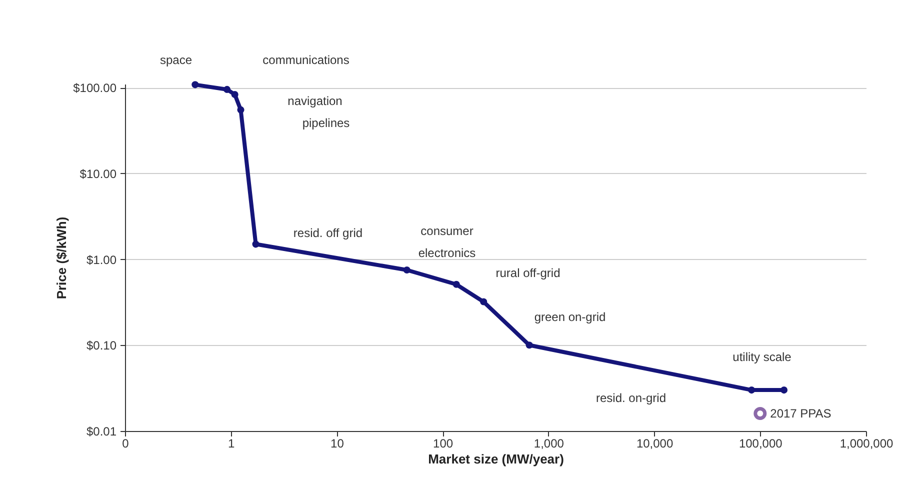  Describe the element at coordinates (760, 443) in the screenshot. I see `x-tick-label: 100,000` at that location.